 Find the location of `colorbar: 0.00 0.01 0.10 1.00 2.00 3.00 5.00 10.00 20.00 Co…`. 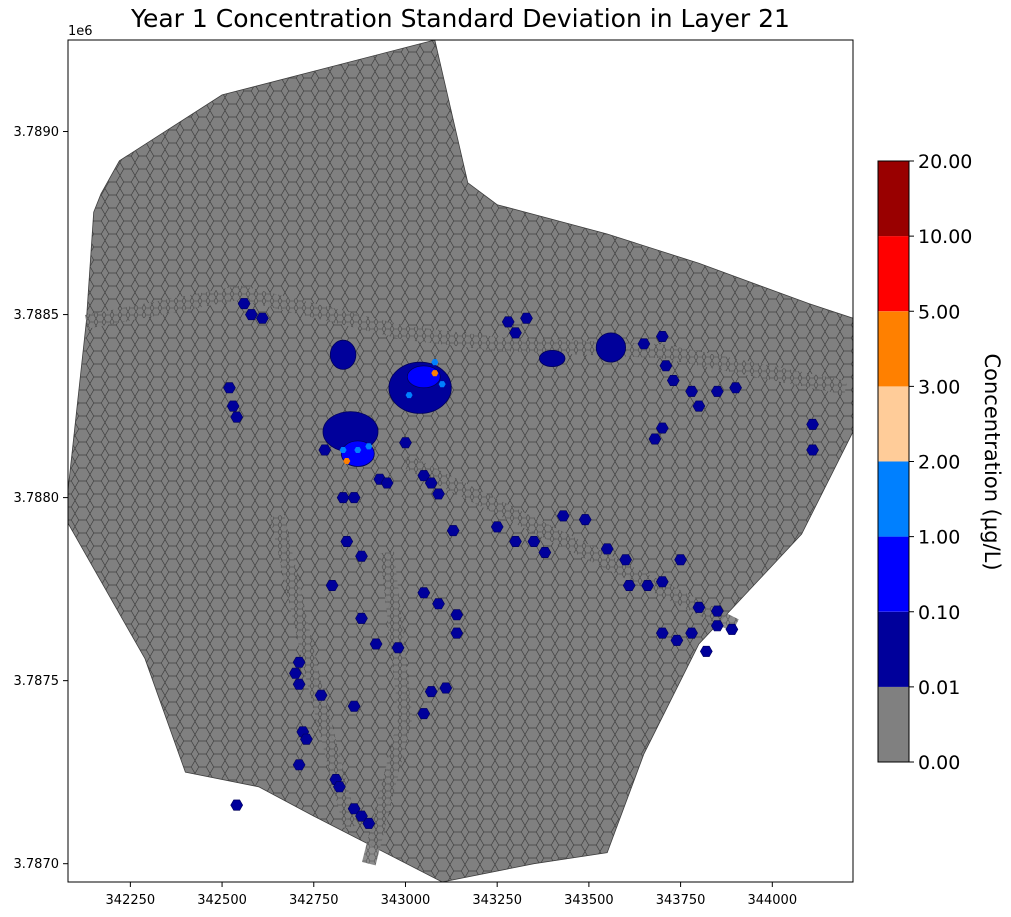

colorbar: 0.00 0.01 0.10 1.00 2.00 3.00 5.00 10.00 20.00 Co… is located at coordinates (940, 462).